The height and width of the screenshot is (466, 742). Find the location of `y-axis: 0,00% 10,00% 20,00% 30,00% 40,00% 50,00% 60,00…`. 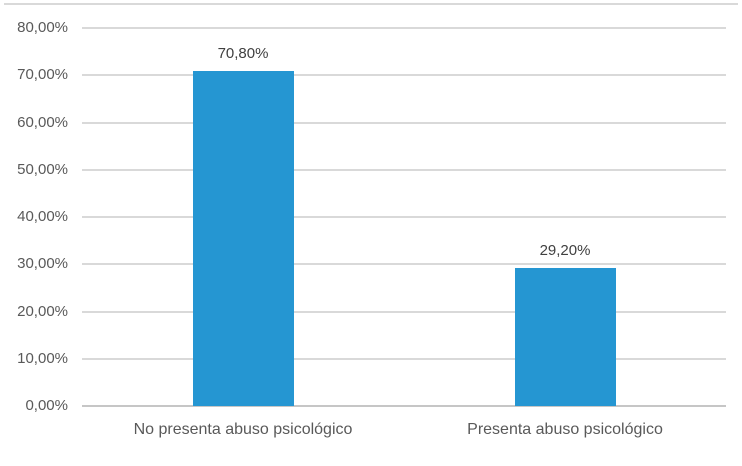

y-axis: 0,00% 10,00% 20,00% 30,00% 40,00% 50,00% 60,00… is located at coordinates (34, 233).